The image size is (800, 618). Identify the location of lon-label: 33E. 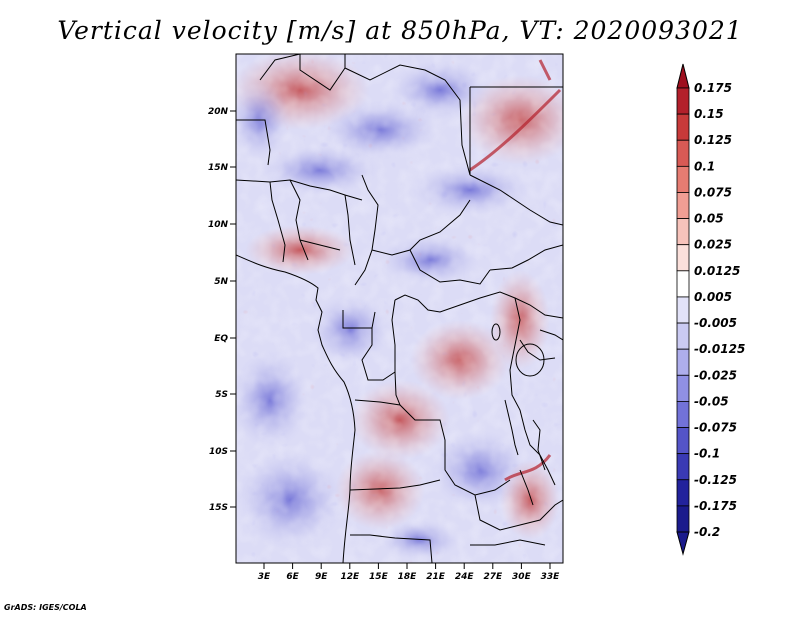
(551, 577).